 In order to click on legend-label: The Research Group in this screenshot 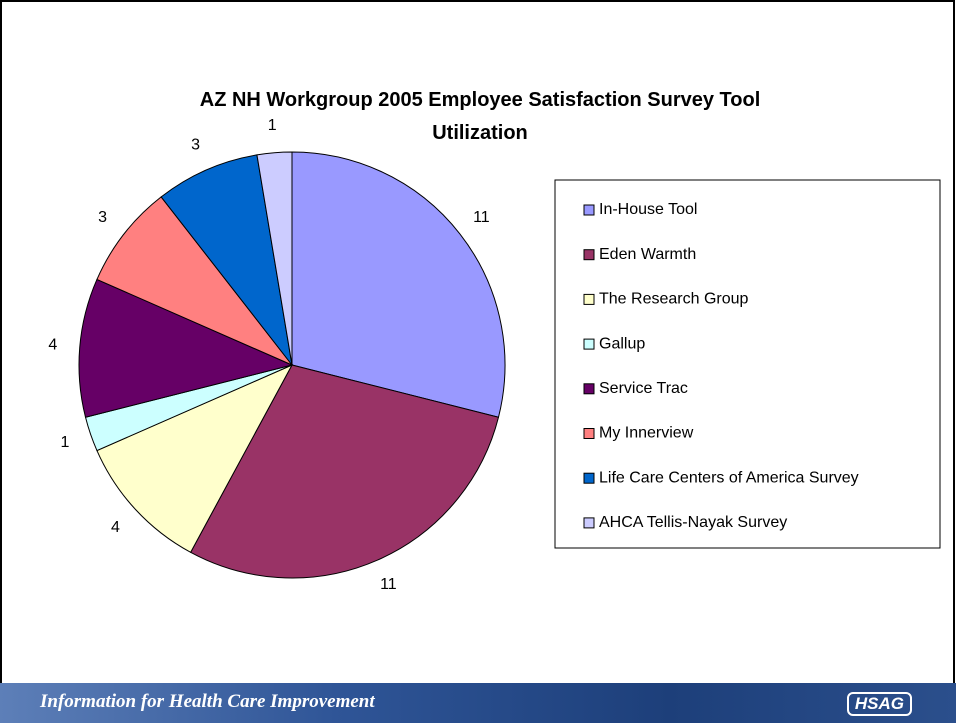, I will do `click(674, 299)`.